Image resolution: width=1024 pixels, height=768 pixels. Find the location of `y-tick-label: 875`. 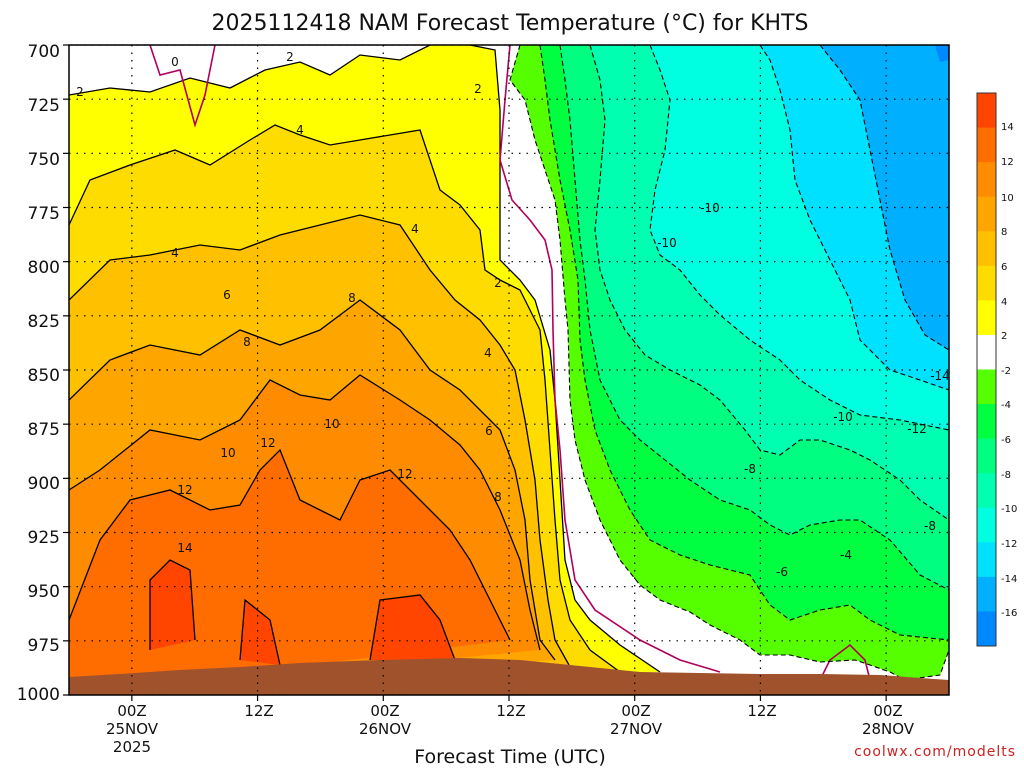

y-tick-label: 875 is located at coordinates (44, 430).